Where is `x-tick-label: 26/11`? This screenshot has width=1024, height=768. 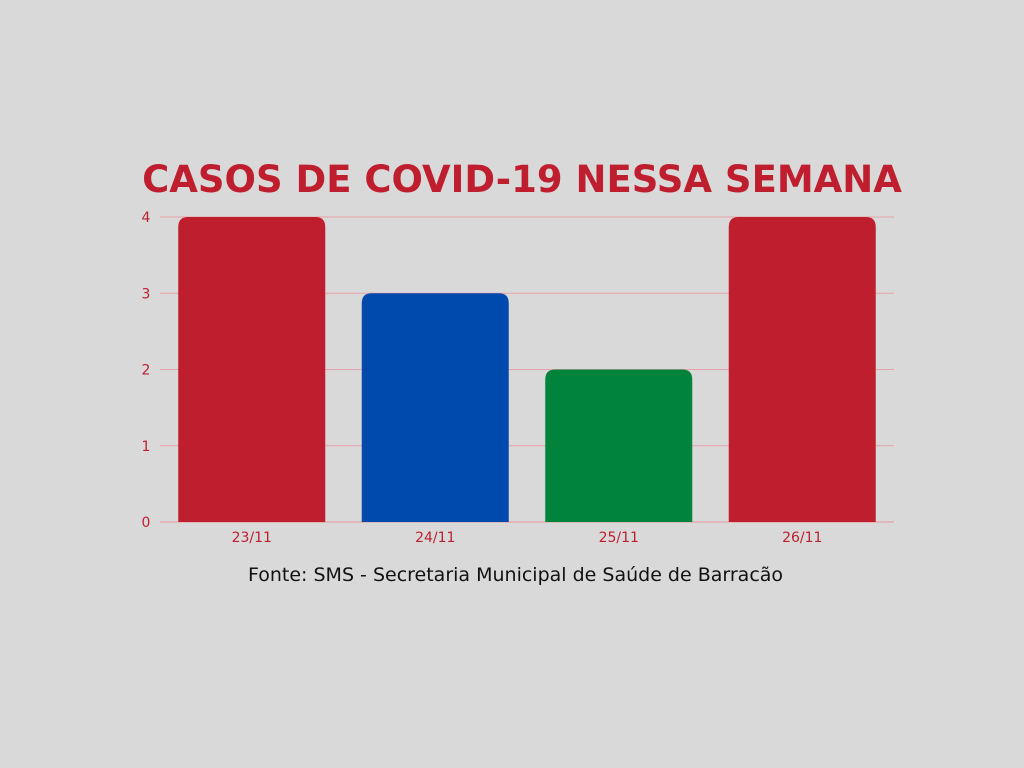 x-tick-label: 26/11 is located at coordinates (802, 538).